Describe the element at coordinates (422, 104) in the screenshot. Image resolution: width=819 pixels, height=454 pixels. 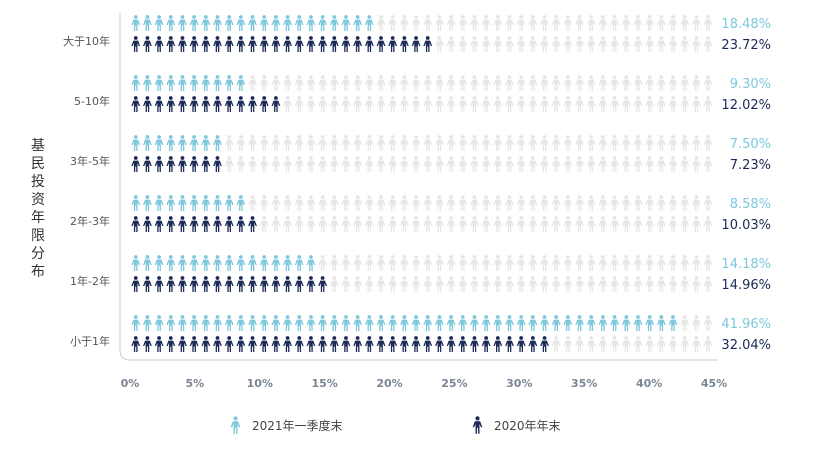
I see `icon-row` at that location.